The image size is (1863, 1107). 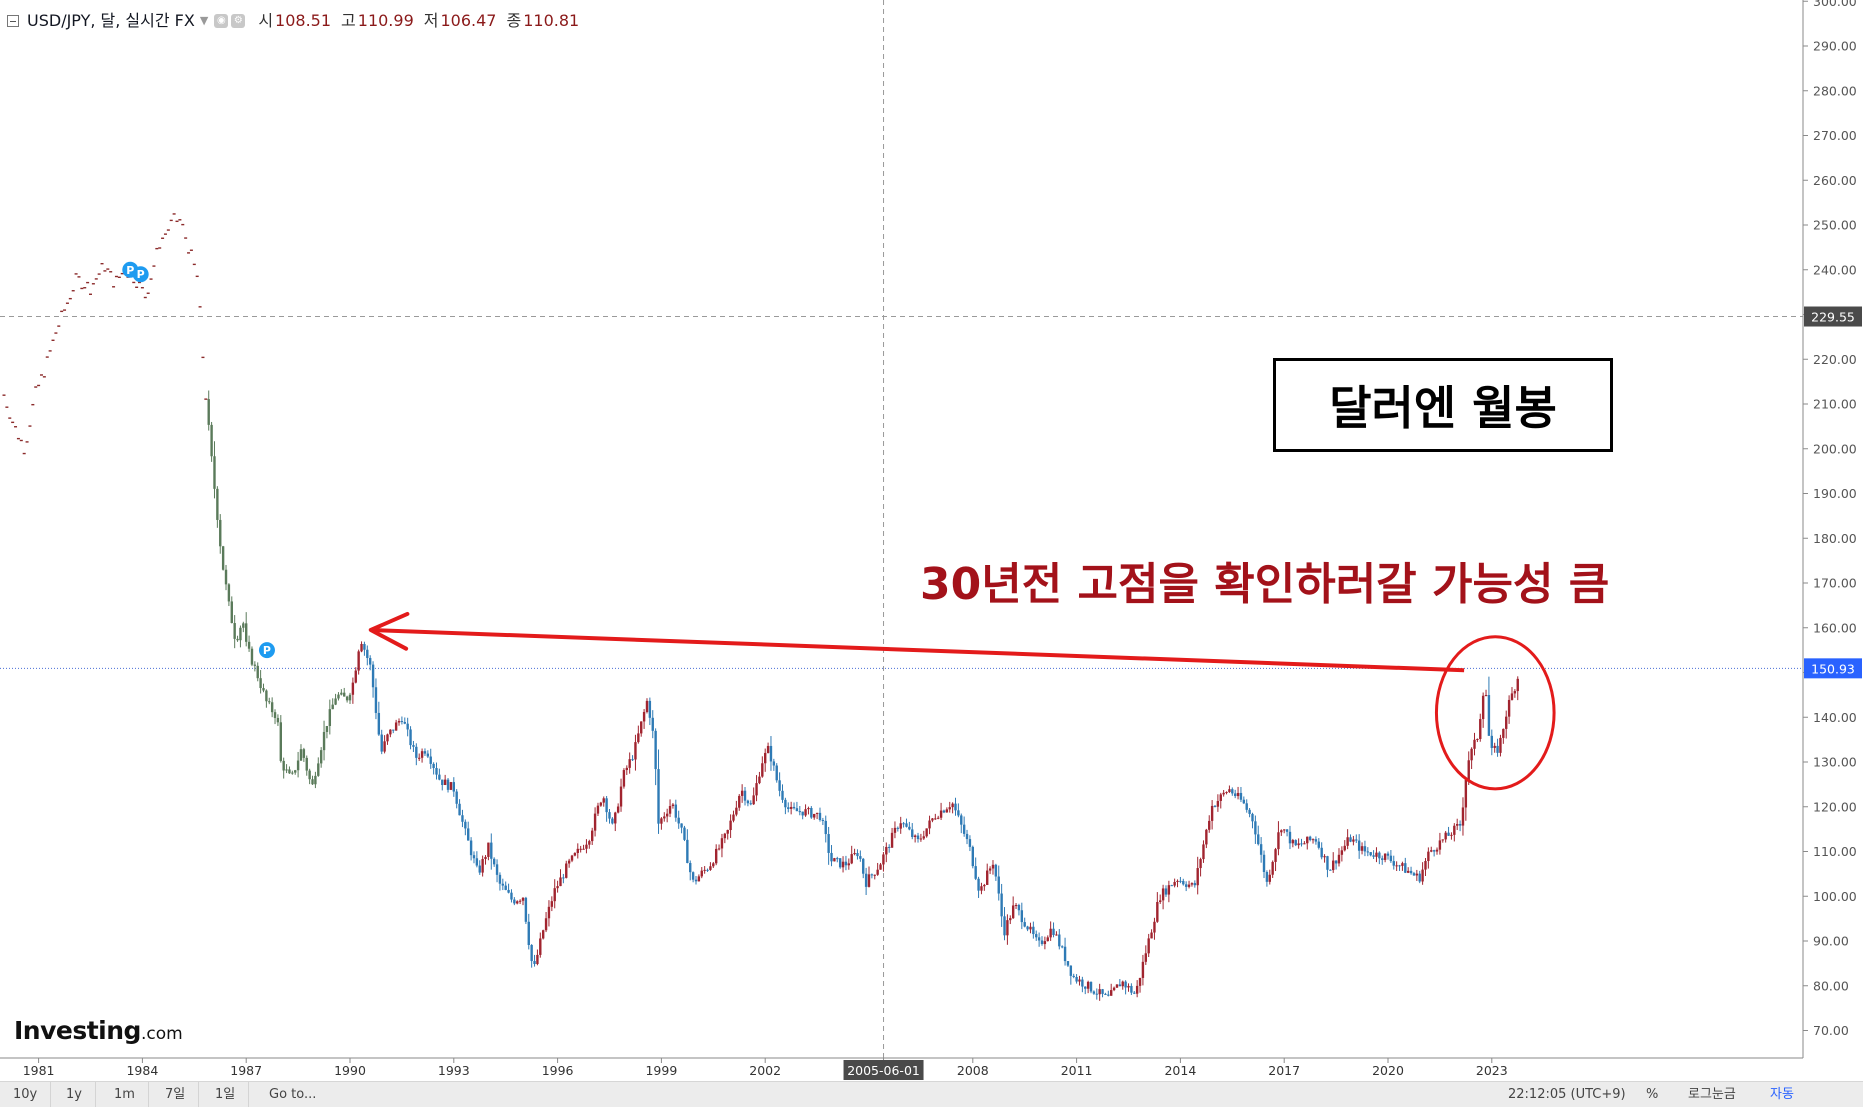 What do you see at coordinates (111, 20) in the screenshot?
I see `symbol-name: USD/JPY, 달, 실시간 FX` at bounding box center [111, 20].